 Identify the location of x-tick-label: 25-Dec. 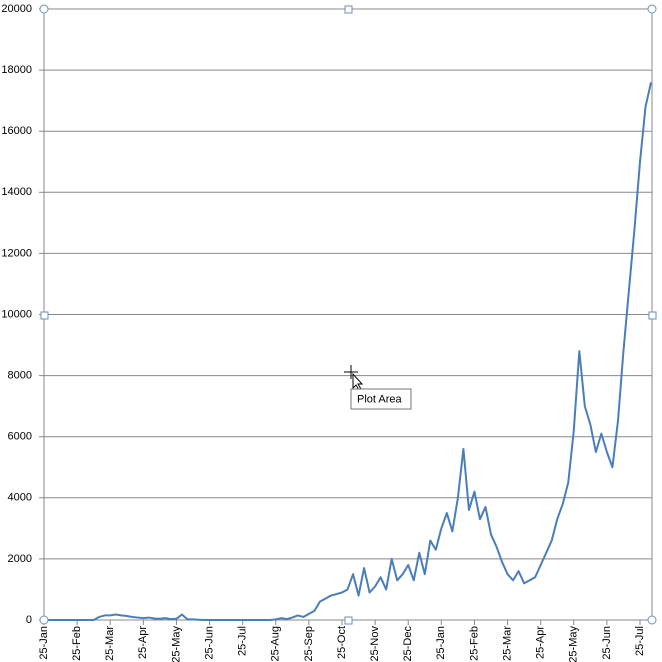
(408, 644).